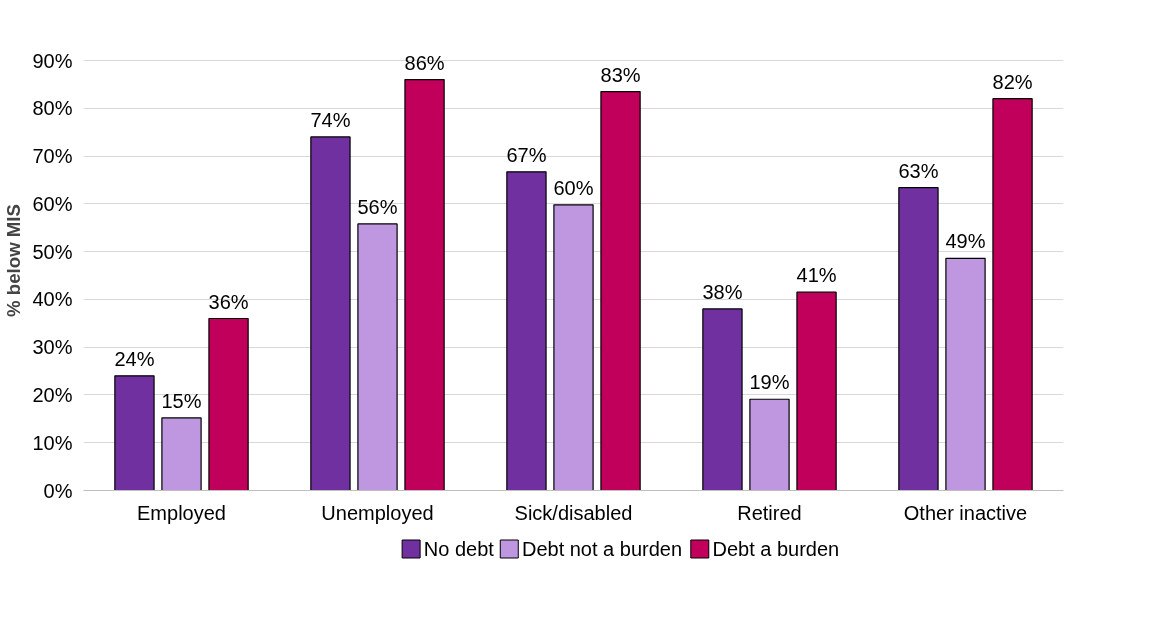 Image resolution: width=1159 pixels, height=638 pixels. What do you see at coordinates (58, 490) in the screenshot?
I see `y-tick-label: 0%` at bounding box center [58, 490].